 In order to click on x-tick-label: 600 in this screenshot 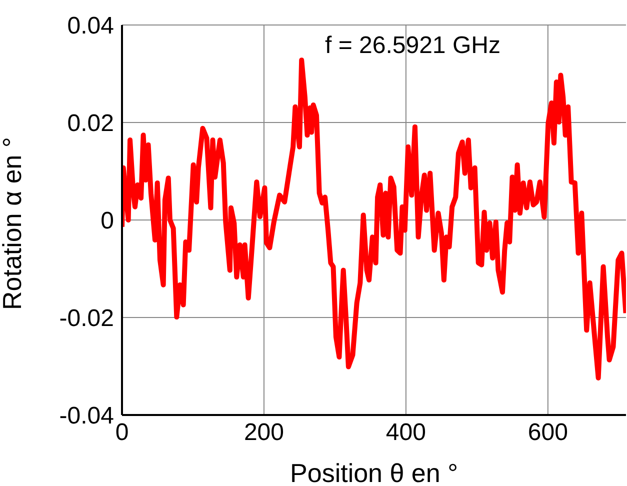, I will do `click(548, 432)`.